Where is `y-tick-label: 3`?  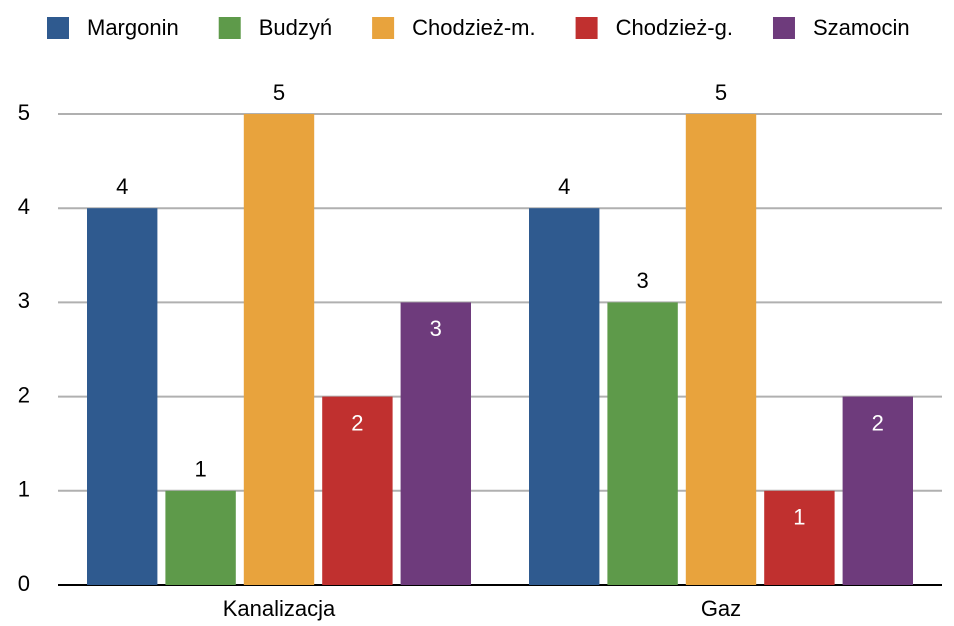
y-tick-label: 3 is located at coordinates (24, 300).